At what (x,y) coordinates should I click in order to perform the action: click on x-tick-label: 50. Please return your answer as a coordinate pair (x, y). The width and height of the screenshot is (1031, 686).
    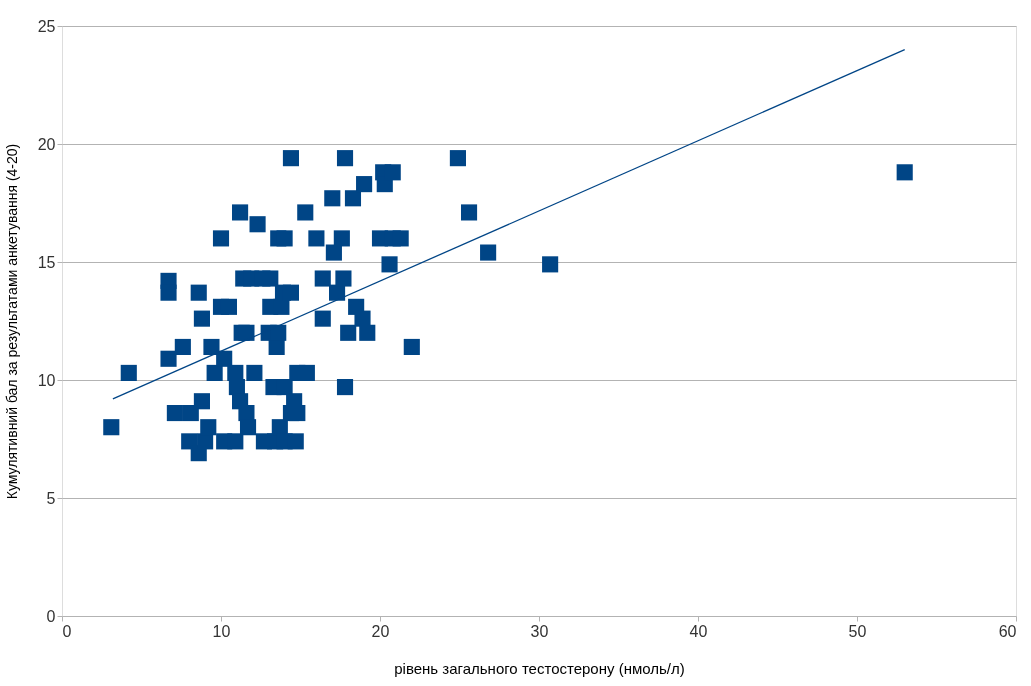
    Looking at the image, I should click on (857, 631).